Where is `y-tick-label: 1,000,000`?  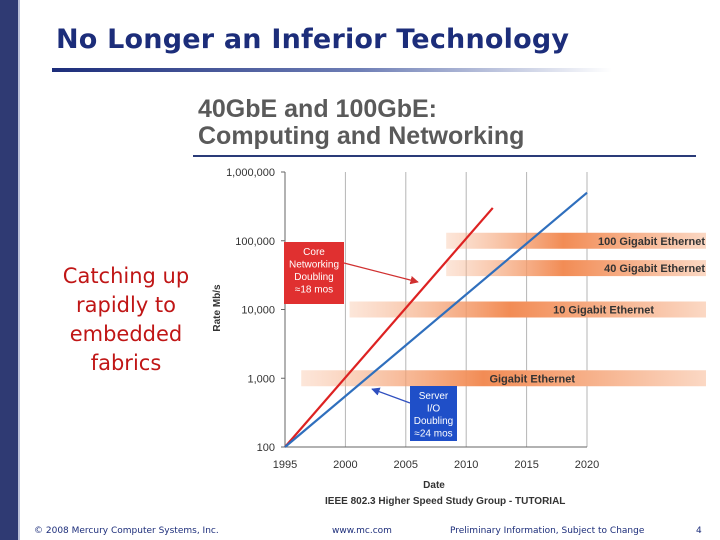 y-tick-label: 1,000,000 is located at coordinates (250, 173).